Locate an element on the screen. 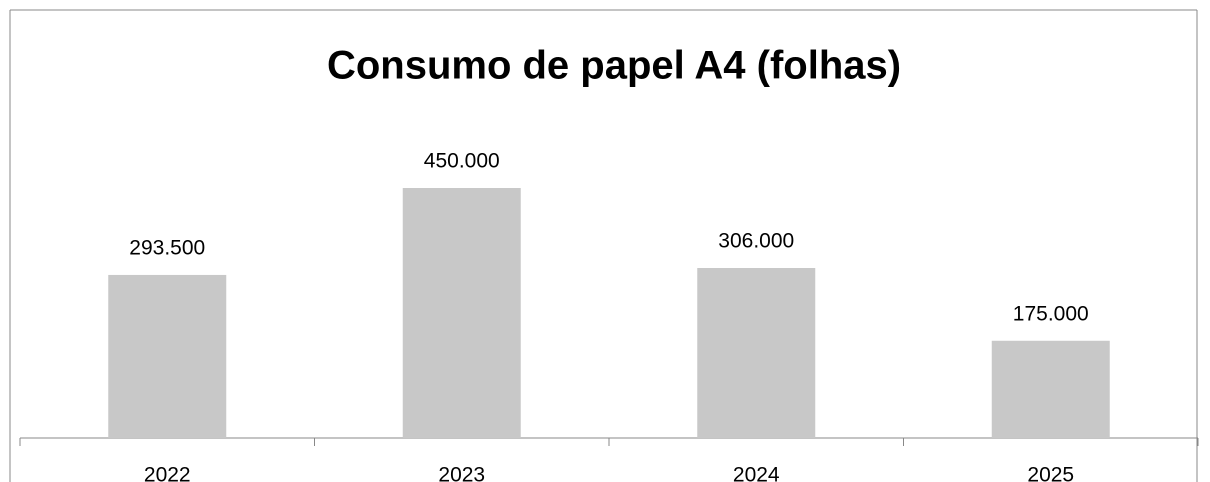 This screenshot has height=482, width=1210. chart-title: Consumo de papel A4 (folhas) is located at coordinates (614, 66).